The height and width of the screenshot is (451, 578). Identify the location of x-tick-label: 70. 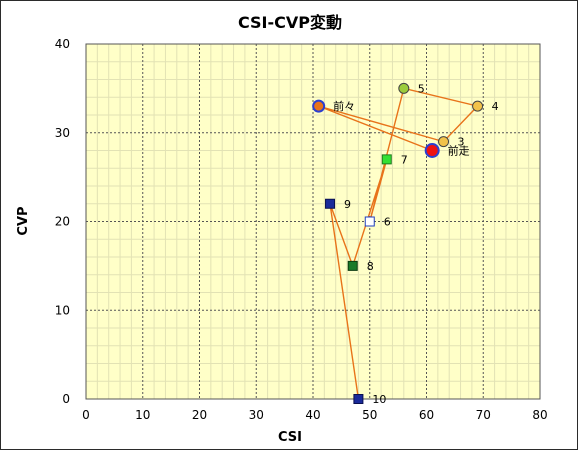
(483, 415).